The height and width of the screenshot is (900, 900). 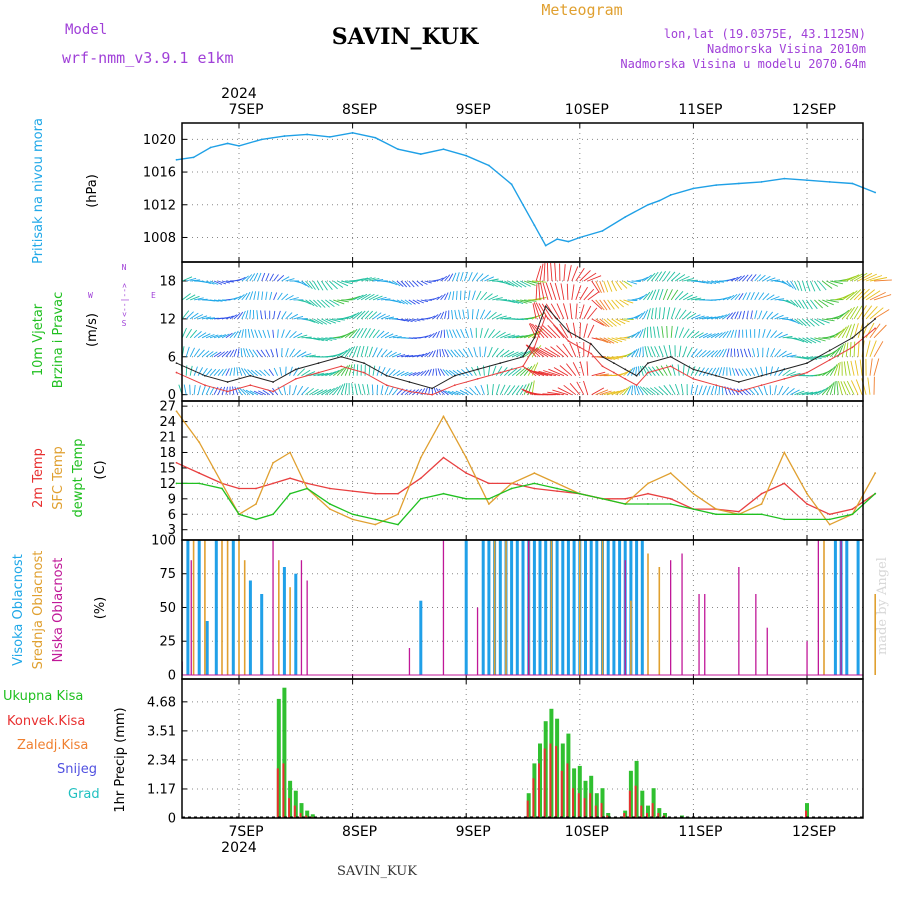 I want to click on temp-unit: (C), so click(x=100, y=469).